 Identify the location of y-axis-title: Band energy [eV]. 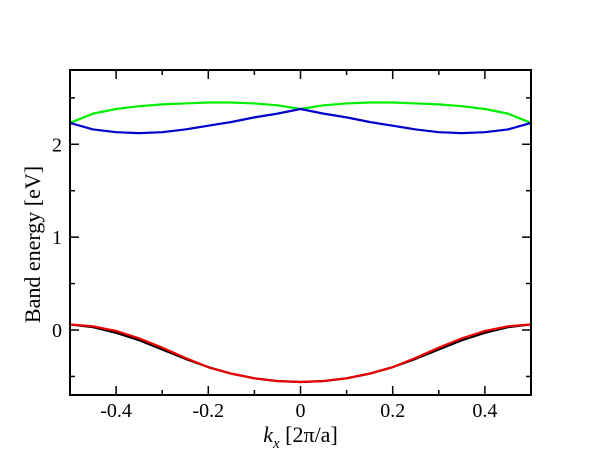
(32, 244).